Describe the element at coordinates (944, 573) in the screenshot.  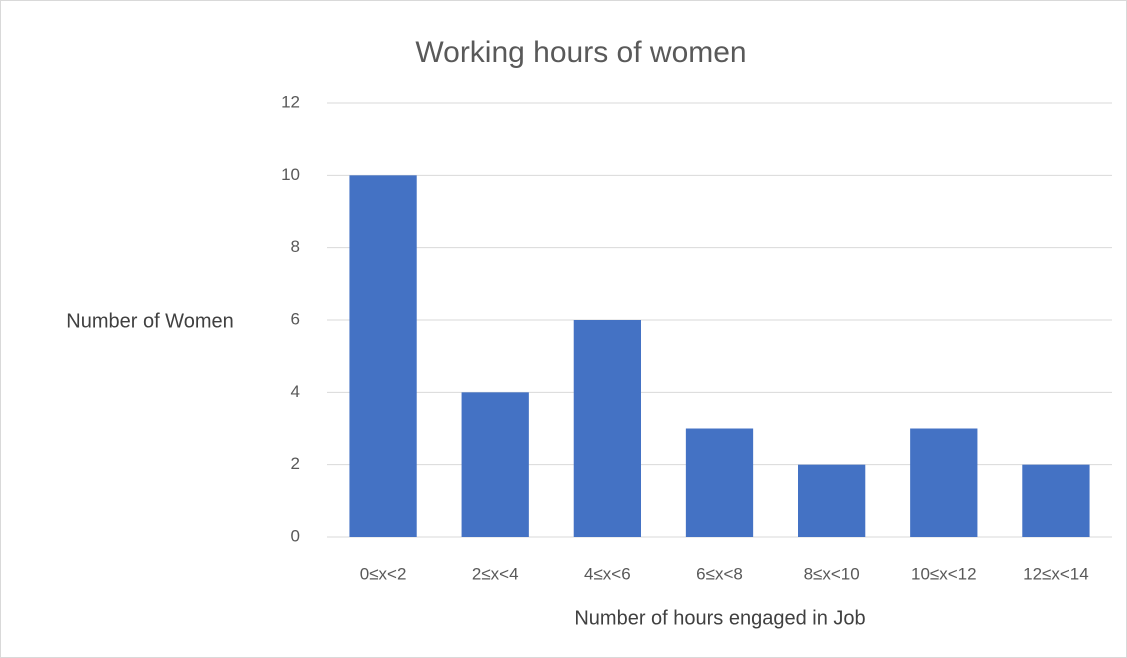
I see `x-tick-label: 10≤x<12` at that location.